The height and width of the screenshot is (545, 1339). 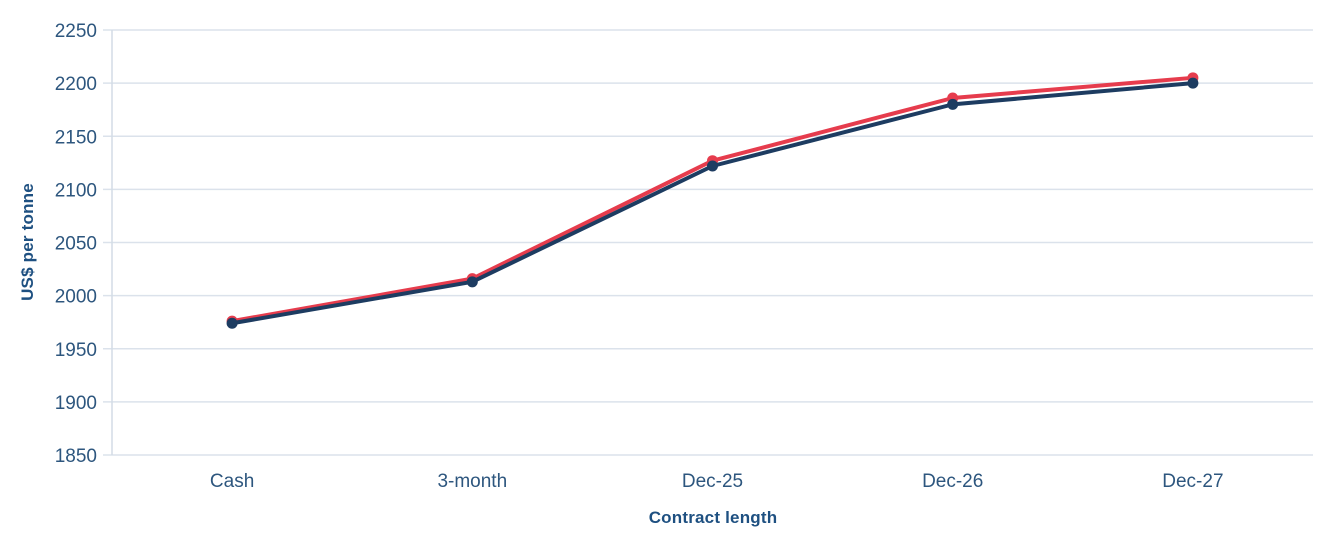 I want to click on x-tick-label: Dec-25, so click(x=712, y=481).